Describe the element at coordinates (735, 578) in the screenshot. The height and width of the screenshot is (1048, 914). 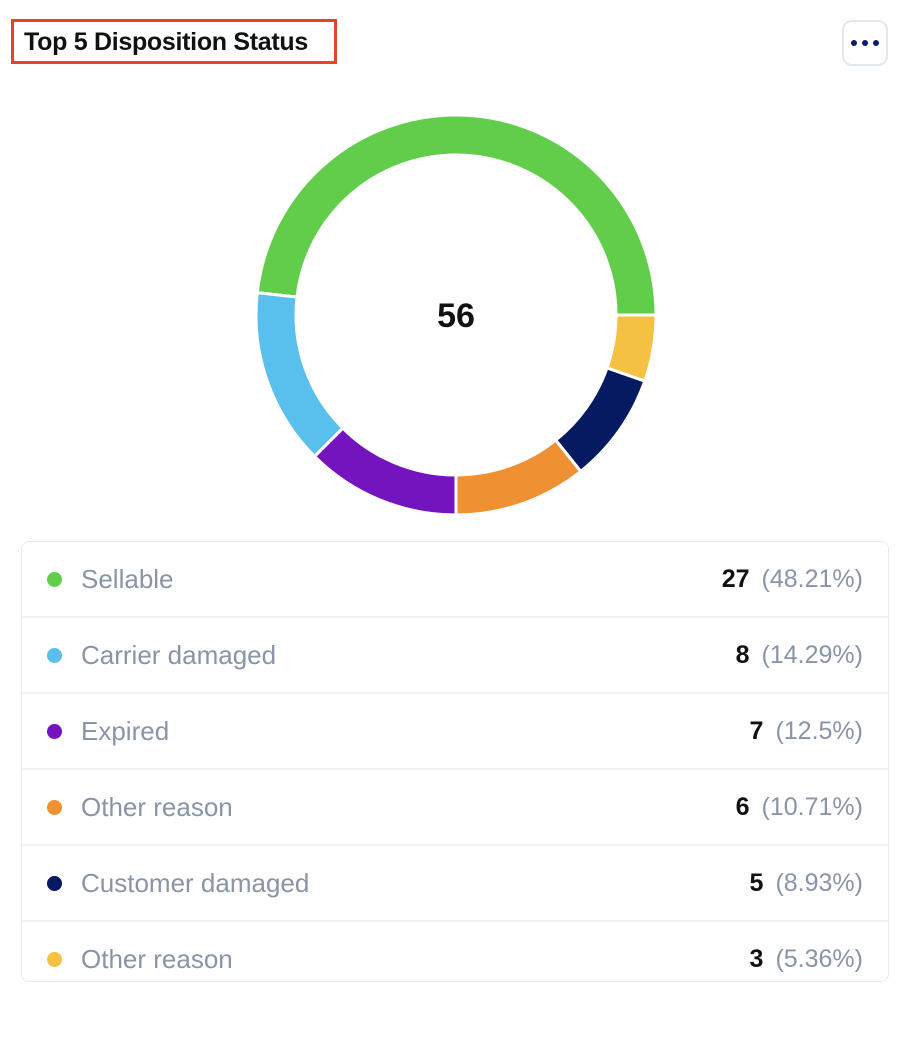
I see `legend-count: 27` at that location.